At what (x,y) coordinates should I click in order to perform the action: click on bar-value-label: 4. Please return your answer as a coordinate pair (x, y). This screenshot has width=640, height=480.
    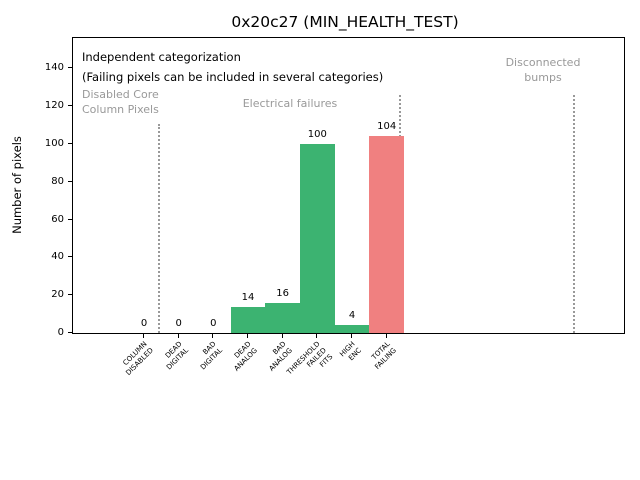
    Looking at the image, I should click on (352, 316).